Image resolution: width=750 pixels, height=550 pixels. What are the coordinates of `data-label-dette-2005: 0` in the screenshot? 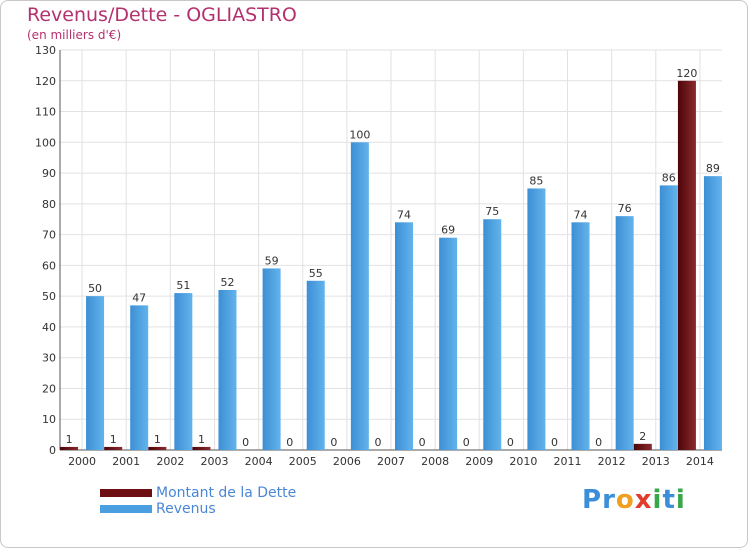 It's located at (289, 442).